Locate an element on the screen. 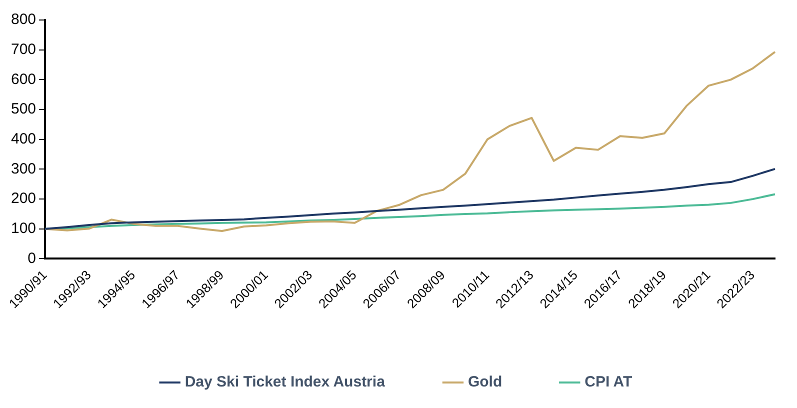 This screenshot has height=408, width=797. legend-label: CPI AT is located at coordinates (608, 382).